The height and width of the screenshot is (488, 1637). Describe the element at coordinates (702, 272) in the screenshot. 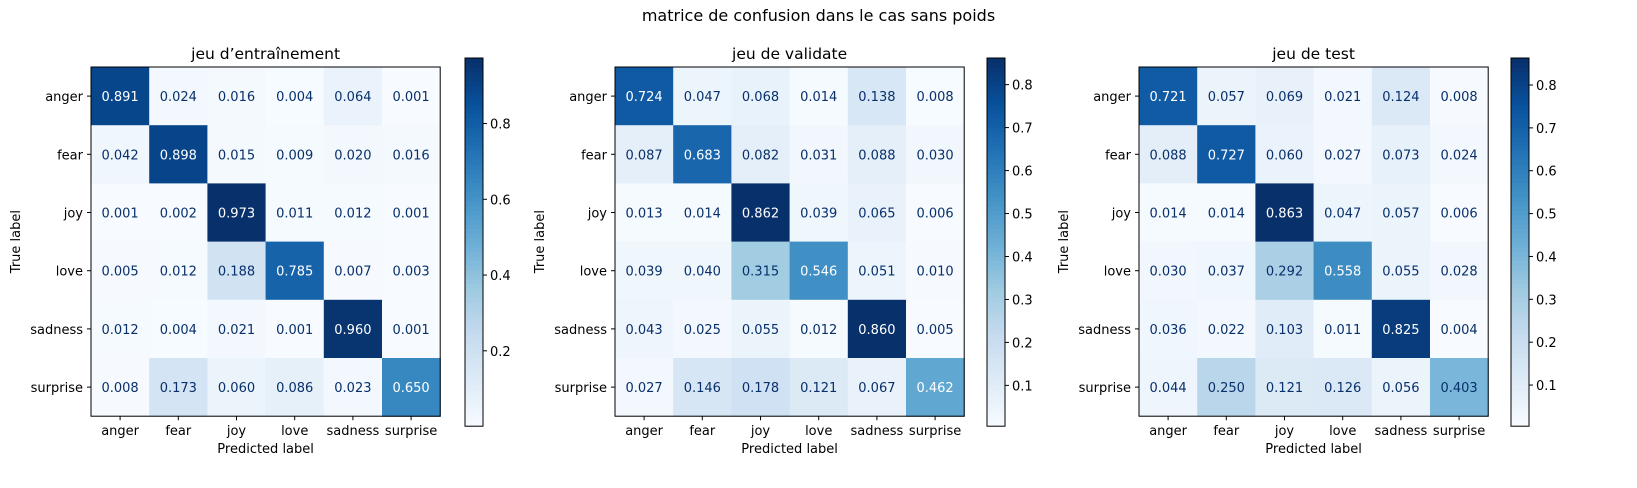

I see `cell-value-label: 0.040` at that location.